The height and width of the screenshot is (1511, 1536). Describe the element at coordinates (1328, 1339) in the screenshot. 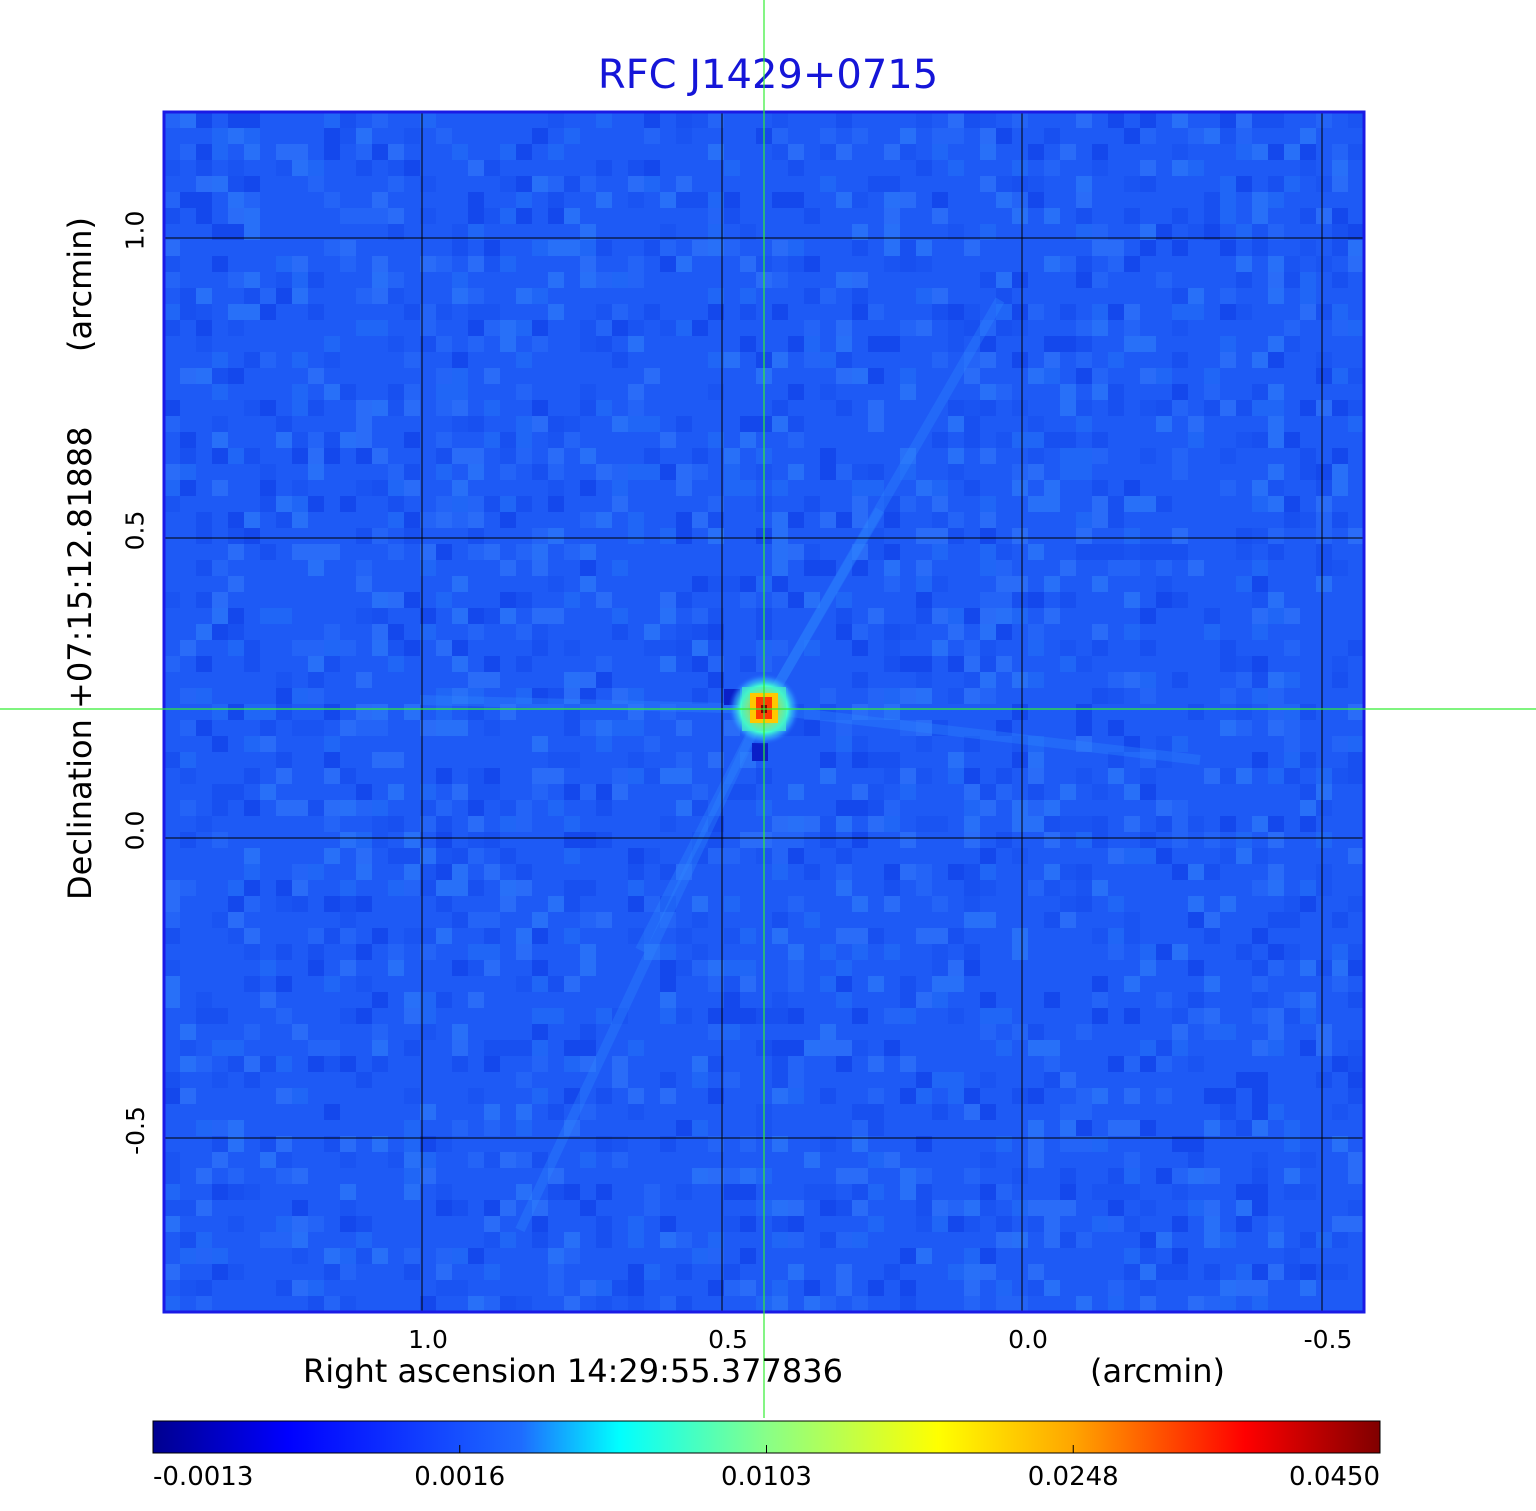

I see `x-tick-label: -0.5` at that location.